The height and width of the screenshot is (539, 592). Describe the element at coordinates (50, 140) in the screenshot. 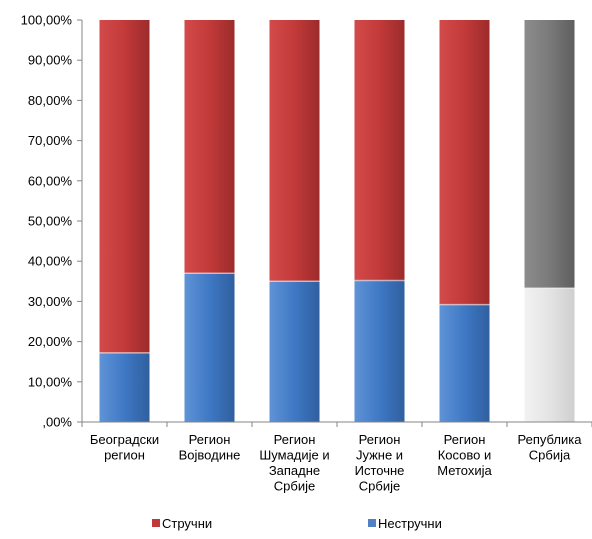

I see `y-tick-label: 70,00%` at that location.